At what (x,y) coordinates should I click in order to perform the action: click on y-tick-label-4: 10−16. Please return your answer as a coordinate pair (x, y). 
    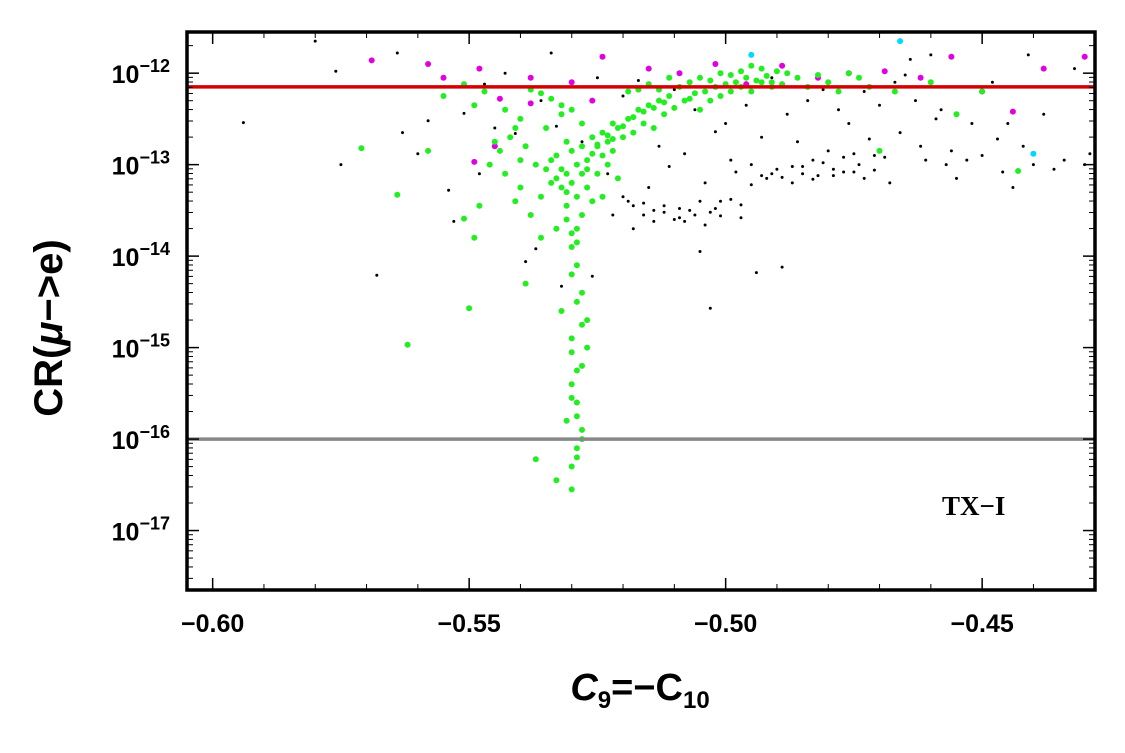
    Looking at the image, I should click on (141, 438).